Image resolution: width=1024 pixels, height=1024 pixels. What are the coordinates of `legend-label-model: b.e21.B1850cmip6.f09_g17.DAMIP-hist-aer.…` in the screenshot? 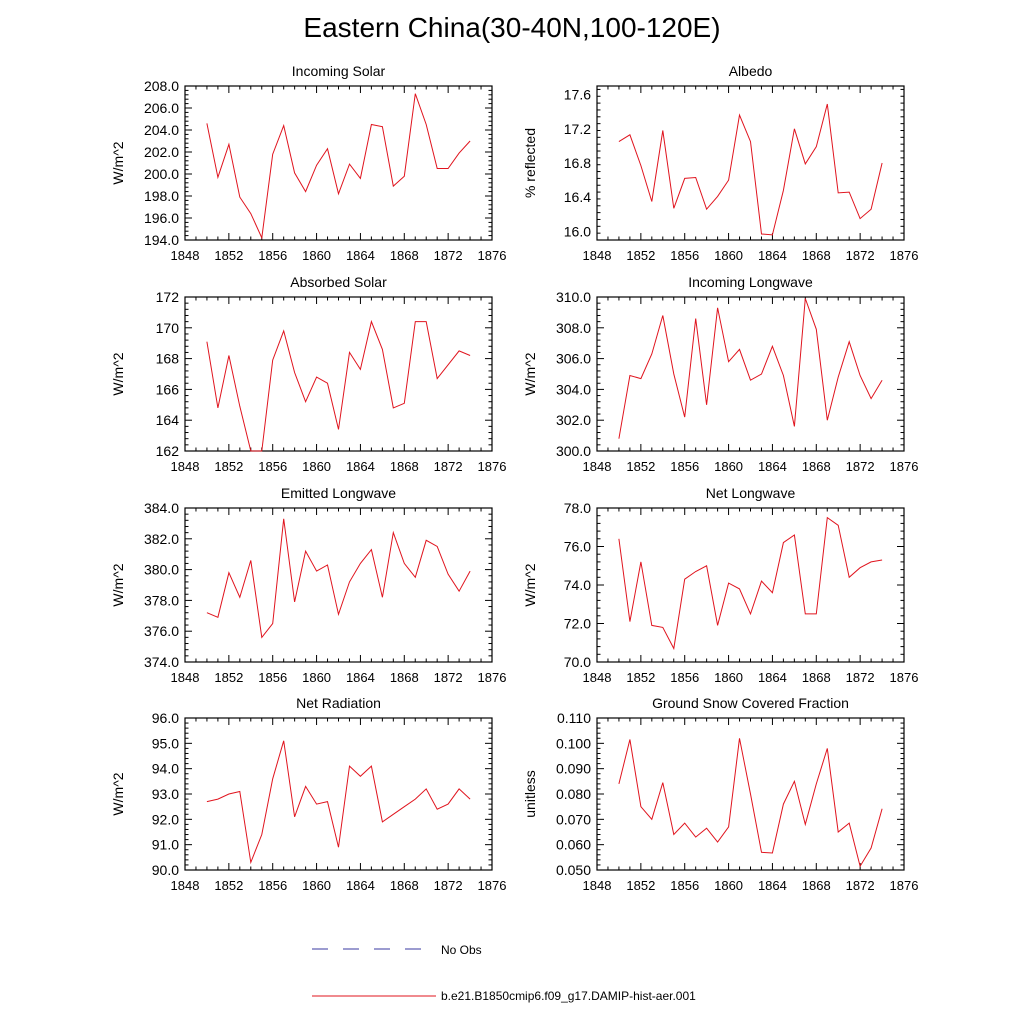 It's located at (568, 996).